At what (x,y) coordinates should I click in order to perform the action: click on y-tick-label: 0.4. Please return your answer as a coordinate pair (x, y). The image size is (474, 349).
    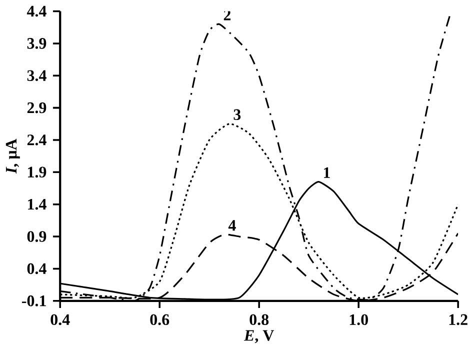
    Looking at the image, I should click on (36, 268).